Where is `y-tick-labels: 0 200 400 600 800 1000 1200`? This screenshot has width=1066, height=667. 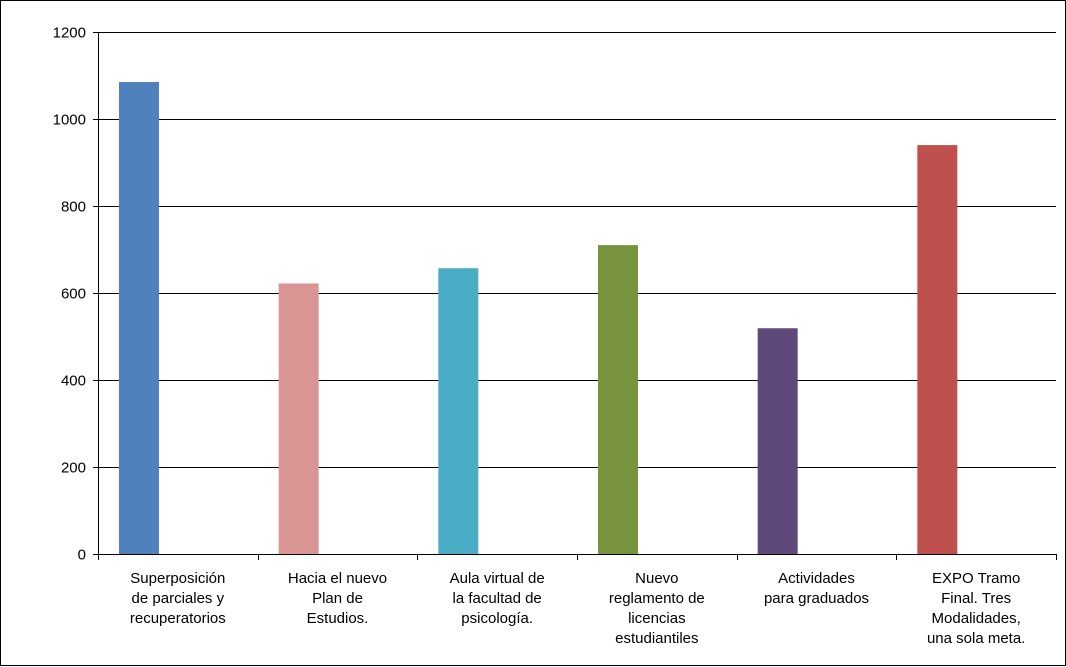
y-tick-labels: 0 200 400 600 800 1000 1200 is located at coordinates (69, 294).